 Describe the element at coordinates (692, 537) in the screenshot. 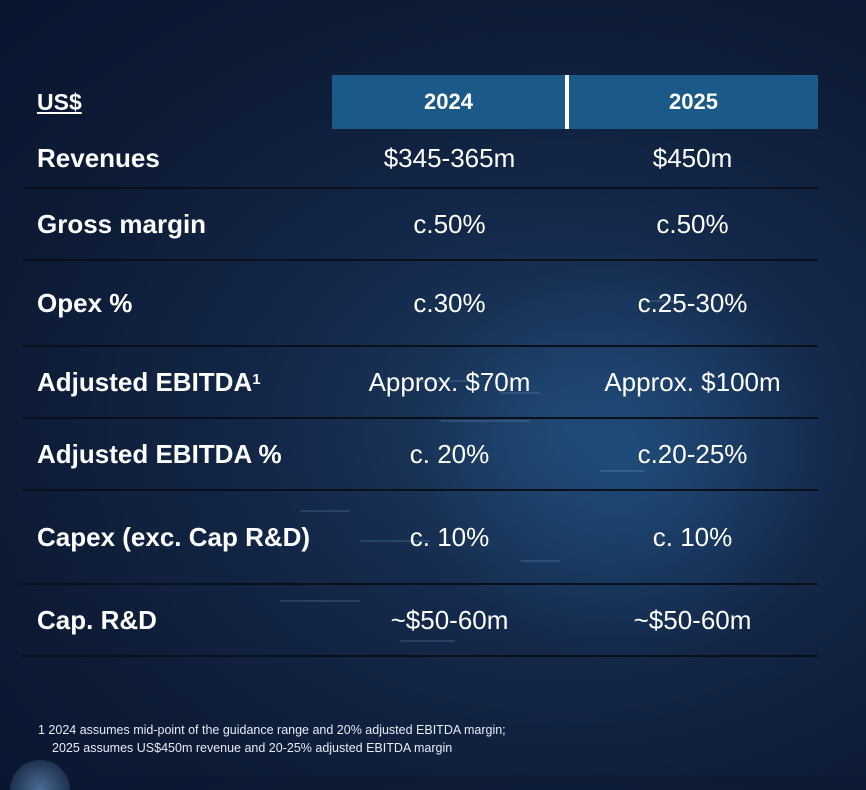

I see `value-2025: c. 10%` at that location.